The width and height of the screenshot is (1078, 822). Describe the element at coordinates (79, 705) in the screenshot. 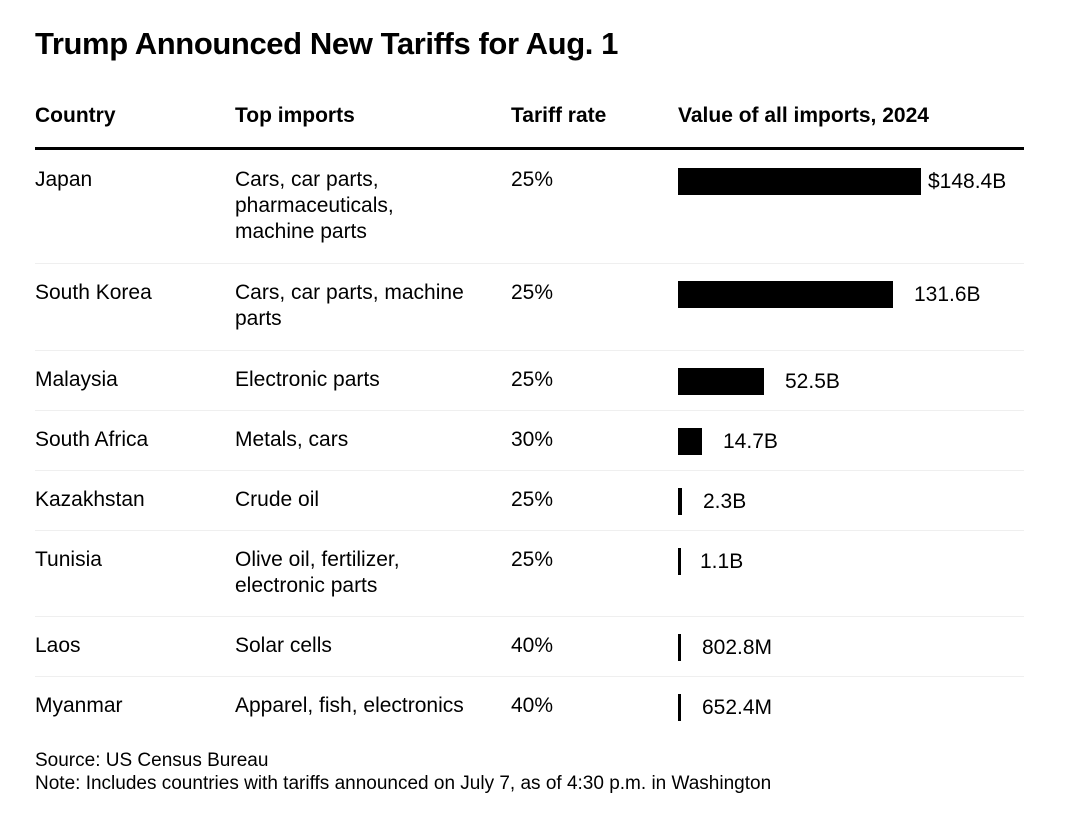

I see `cell-country: Myanmar` at that location.